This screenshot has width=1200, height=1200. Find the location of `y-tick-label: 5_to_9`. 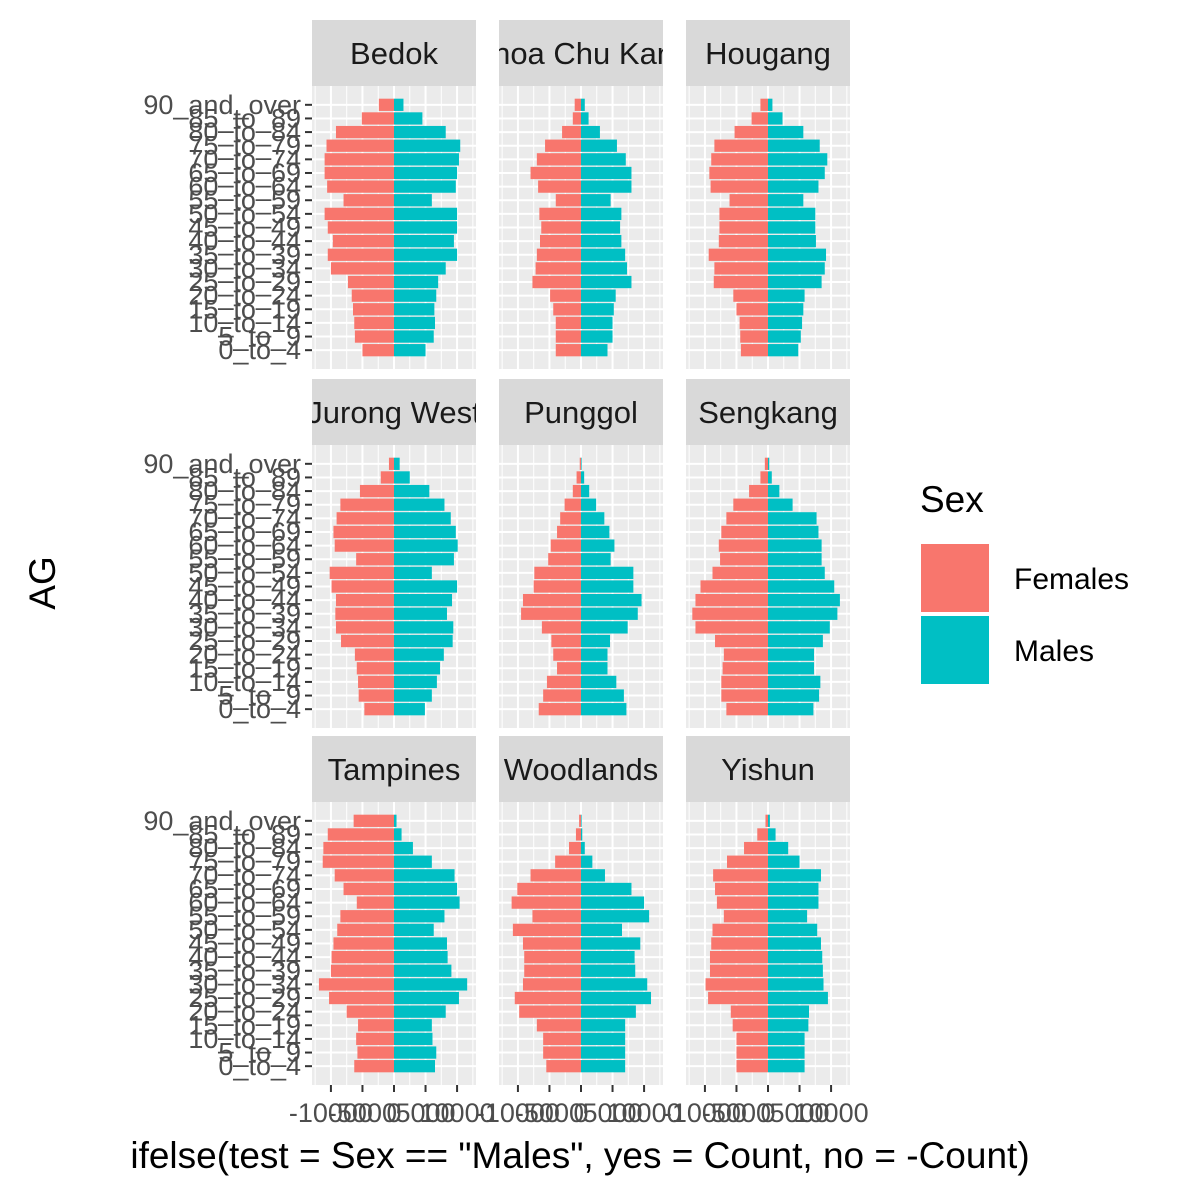

y-tick-label: 5_to_9 is located at coordinates (259, 337).